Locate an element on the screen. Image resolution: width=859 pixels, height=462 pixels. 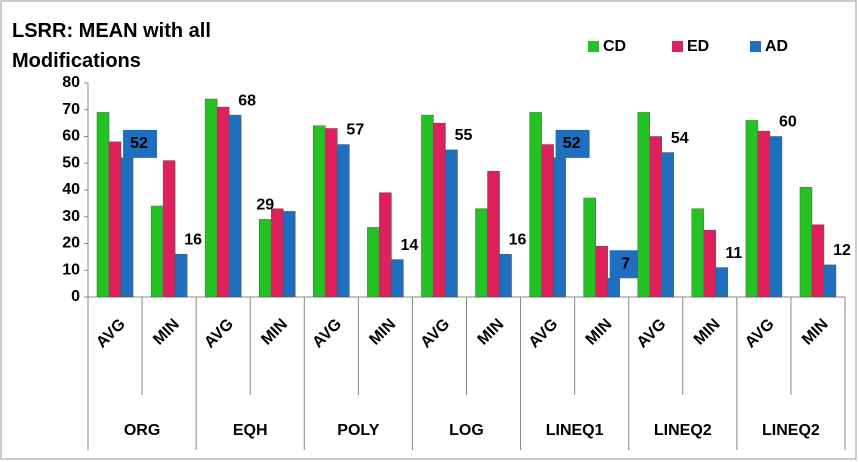
legend-label: AD is located at coordinates (776, 46).